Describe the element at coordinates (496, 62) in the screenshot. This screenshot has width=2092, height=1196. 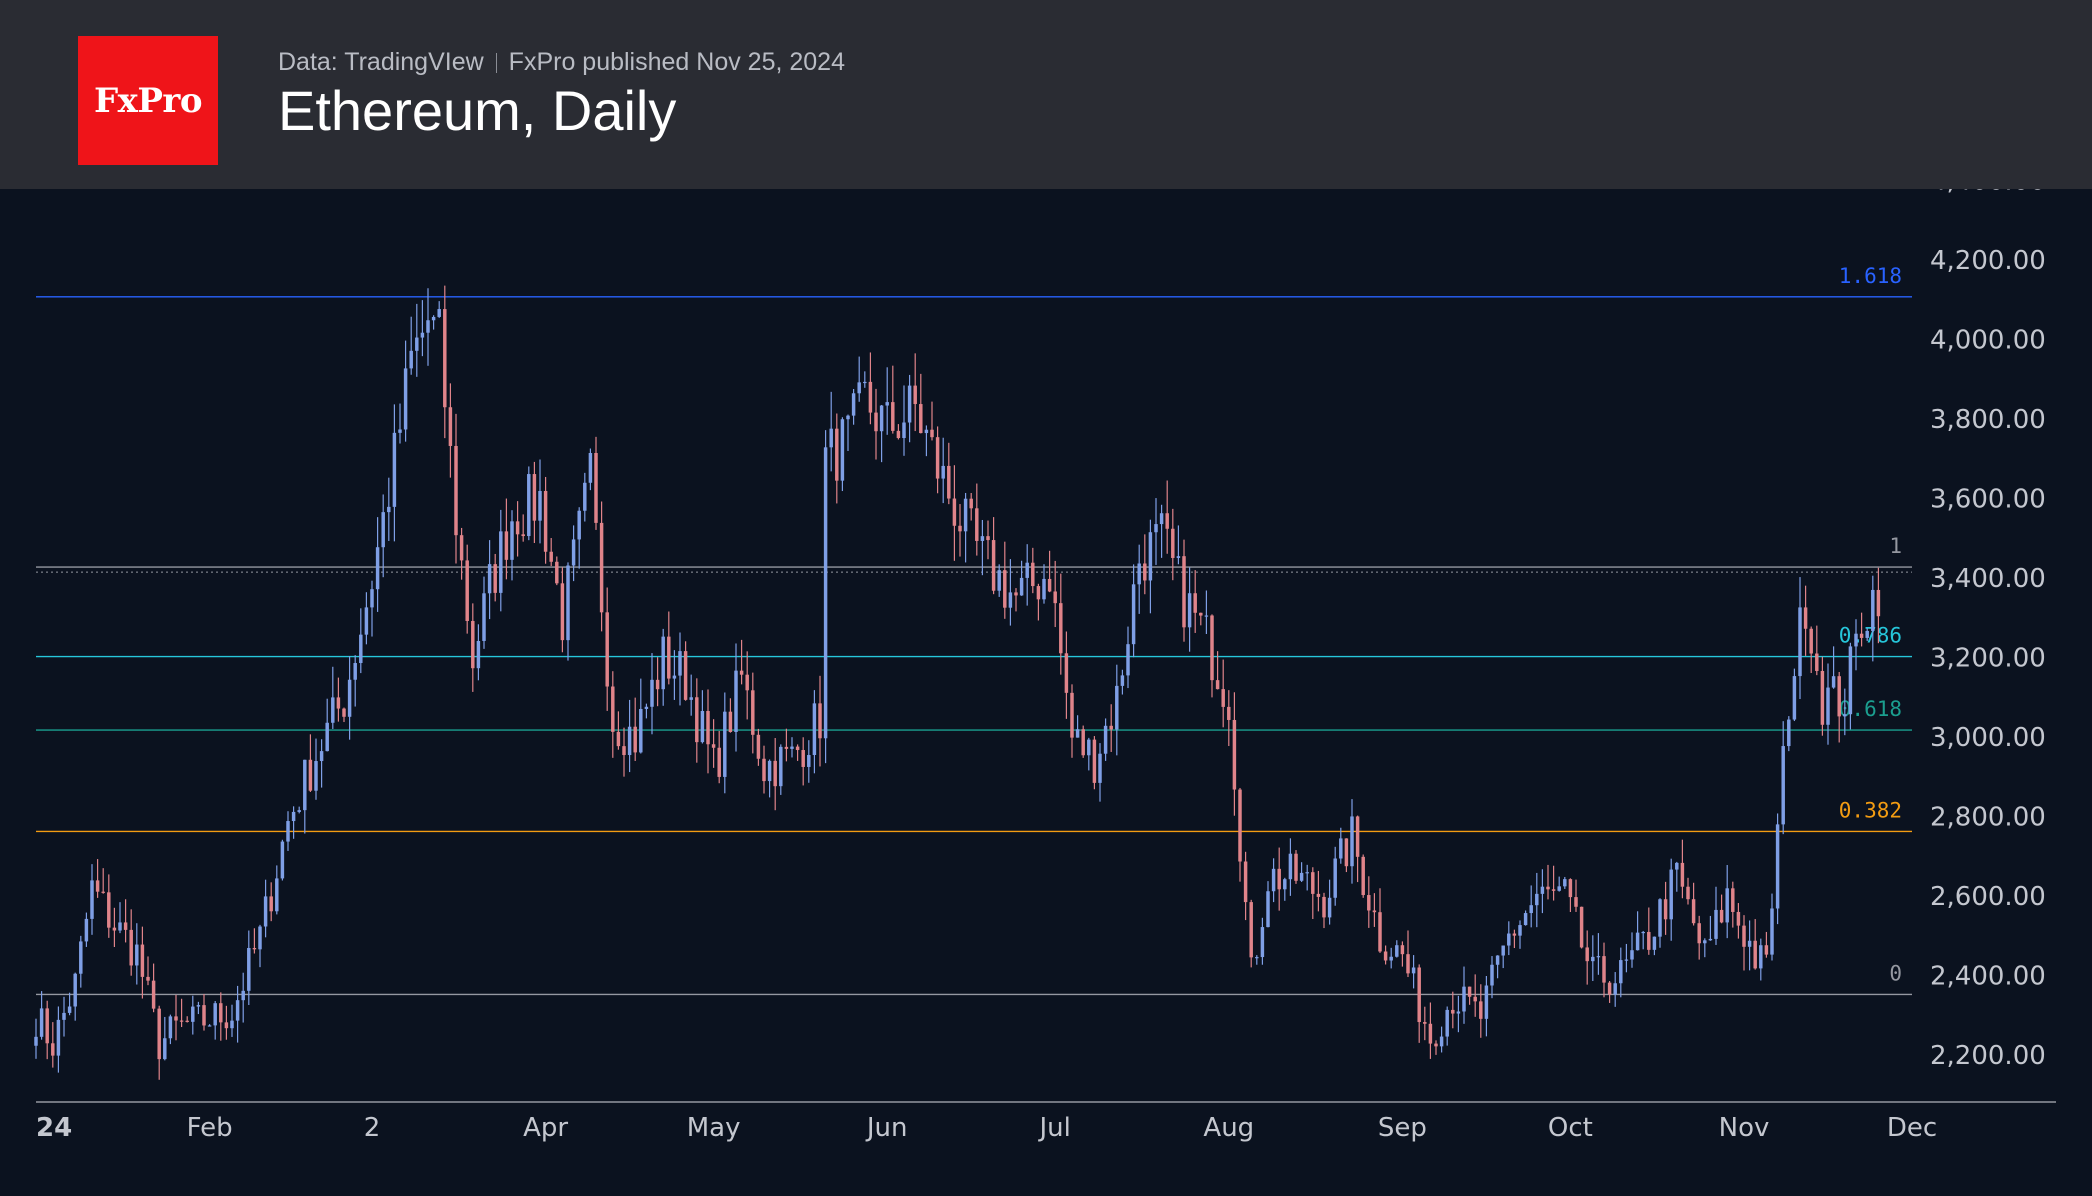
I see `meta-divider` at that location.